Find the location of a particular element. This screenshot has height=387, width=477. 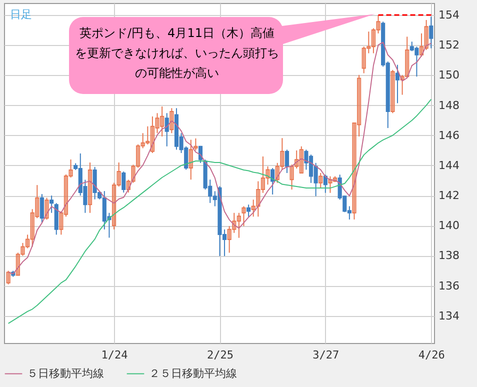

y-tick-label: 134 is located at coordinates (449, 315).